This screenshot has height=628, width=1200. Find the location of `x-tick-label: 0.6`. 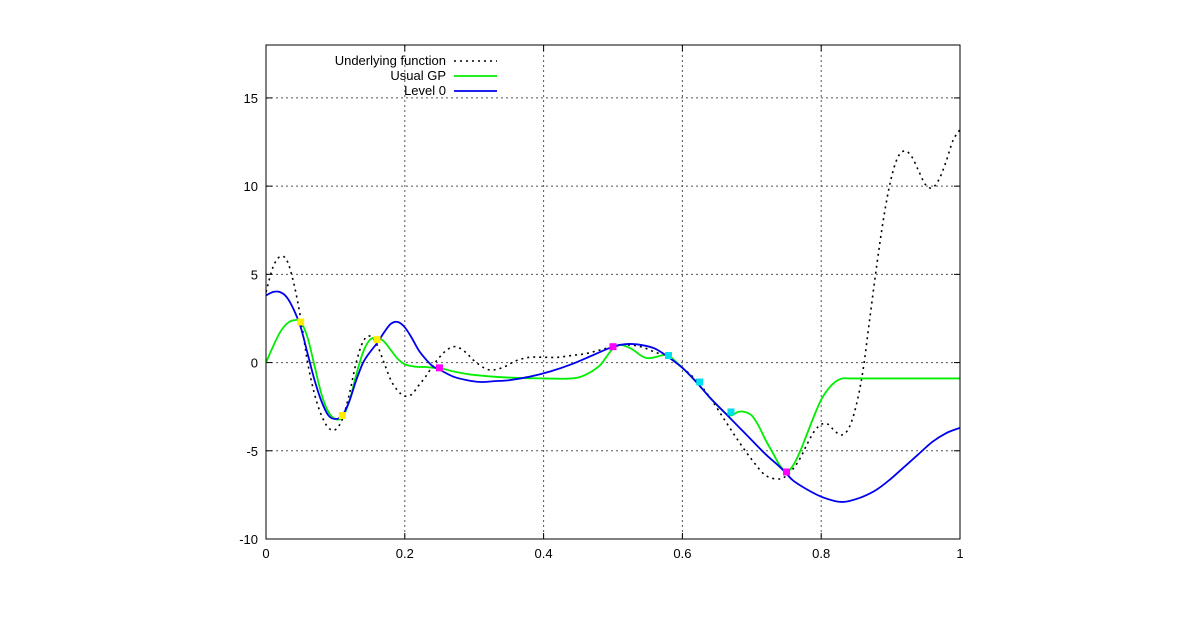

x-tick-label: 0.6 is located at coordinates (682, 553).